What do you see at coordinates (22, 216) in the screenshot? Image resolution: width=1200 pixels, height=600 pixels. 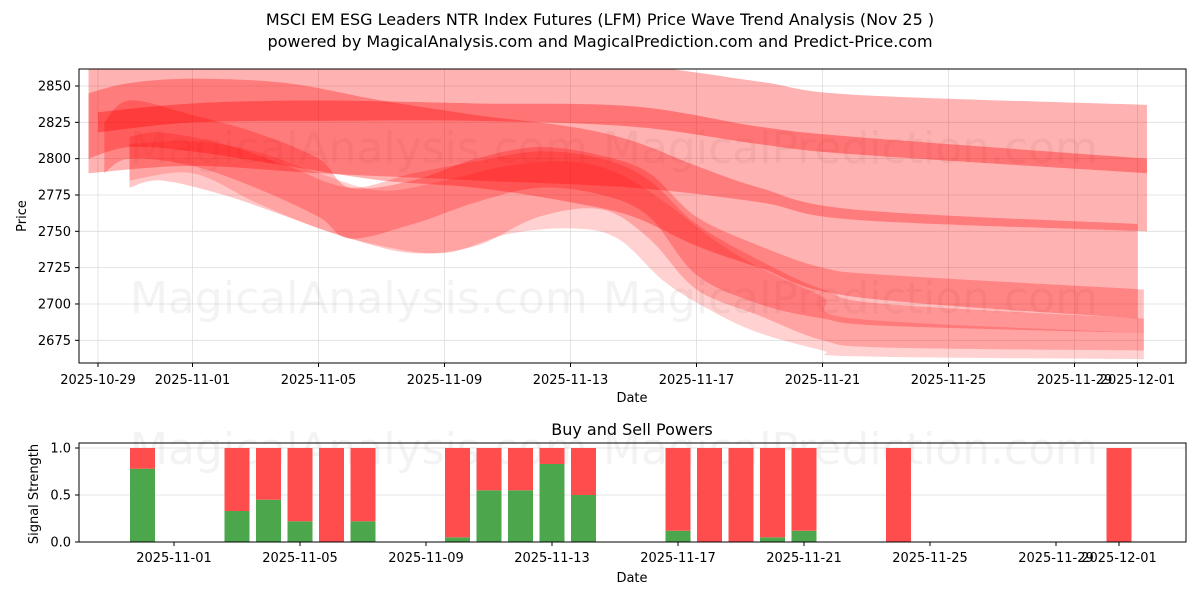 I see `price-y-axis-label: Price` at bounding box center [22, 216].